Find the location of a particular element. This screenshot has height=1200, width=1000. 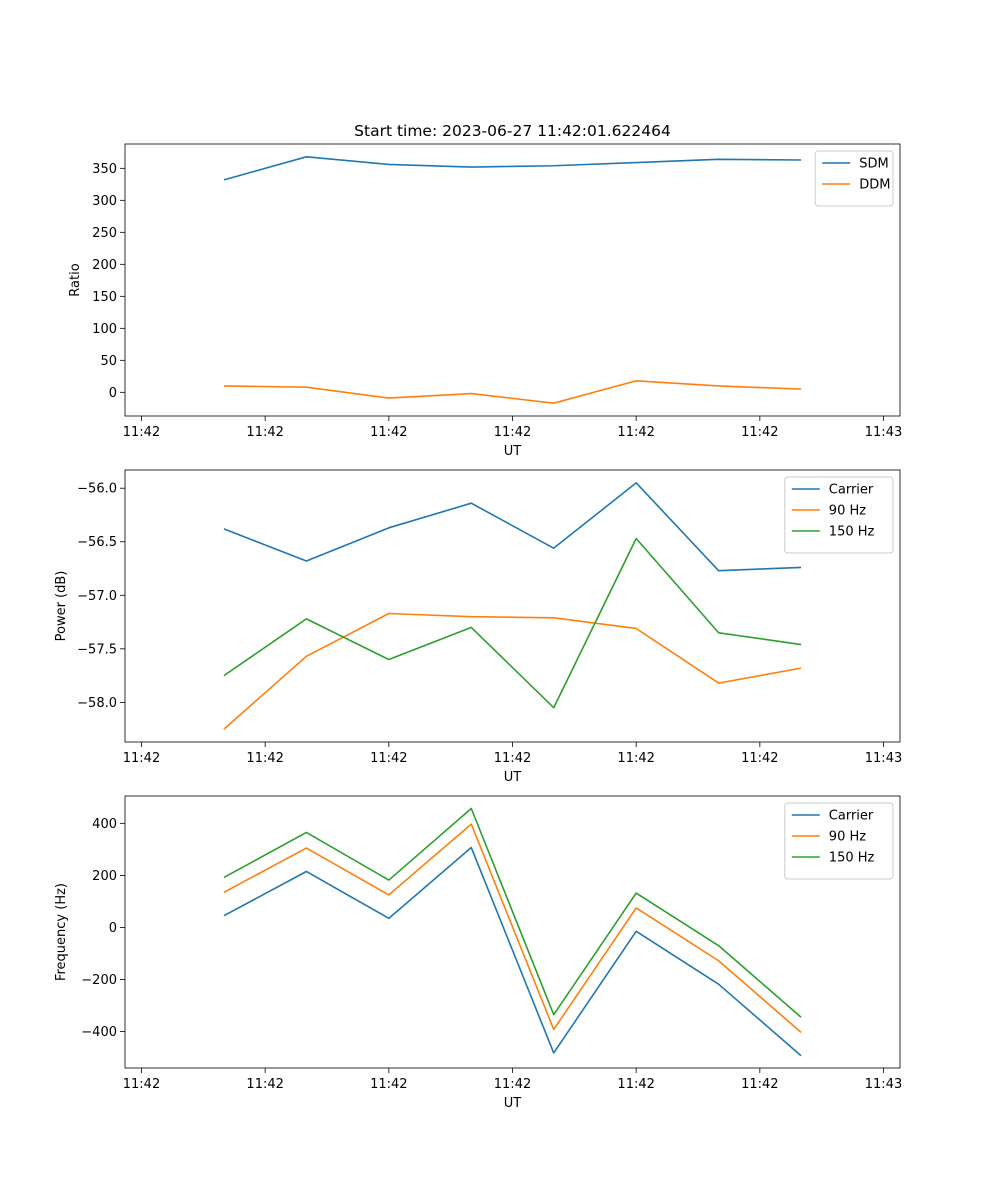

chart-title: Start time: 2023-06-27 11:42:01.622464 is located at coordinates (512, 131).